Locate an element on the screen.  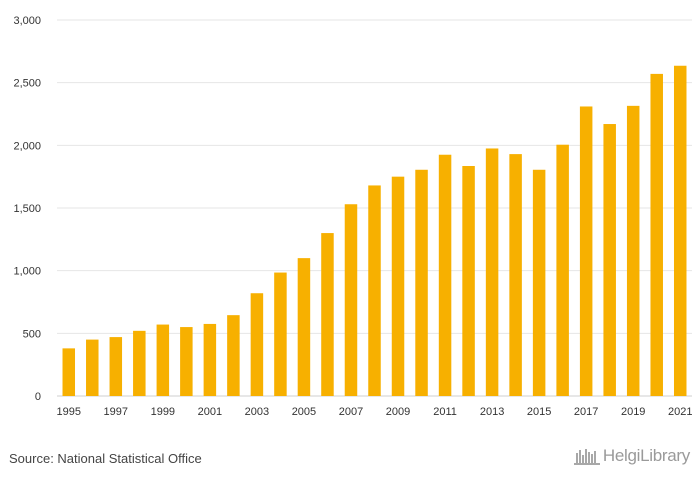
bar-2018 is located at coordinates (609, 260).